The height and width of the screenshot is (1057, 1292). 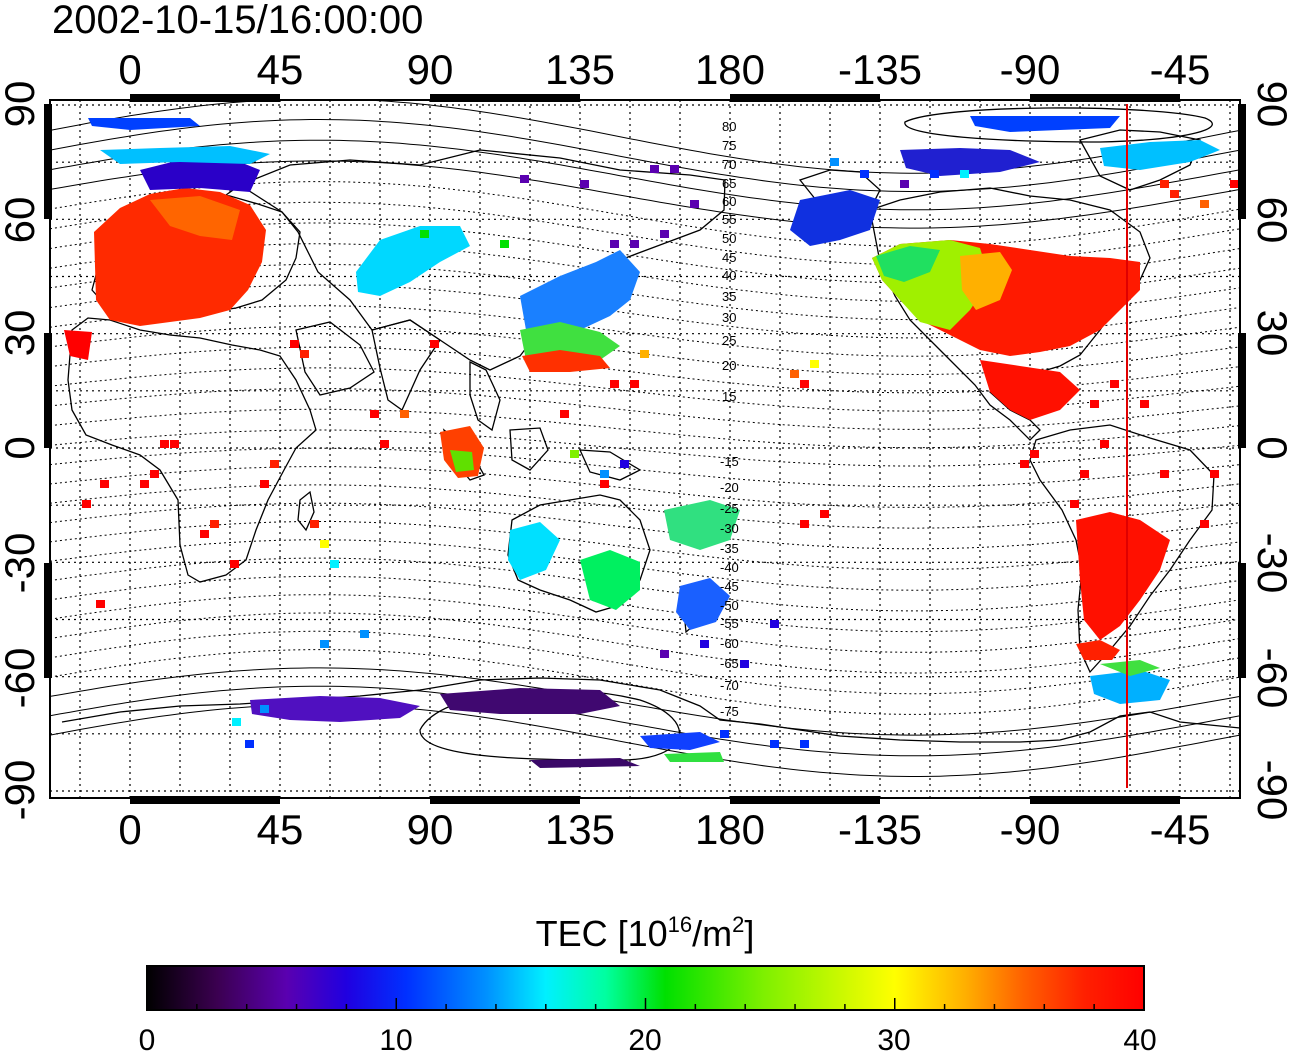 I want to click on mlat-label: -15, so click(x=729, y=461).